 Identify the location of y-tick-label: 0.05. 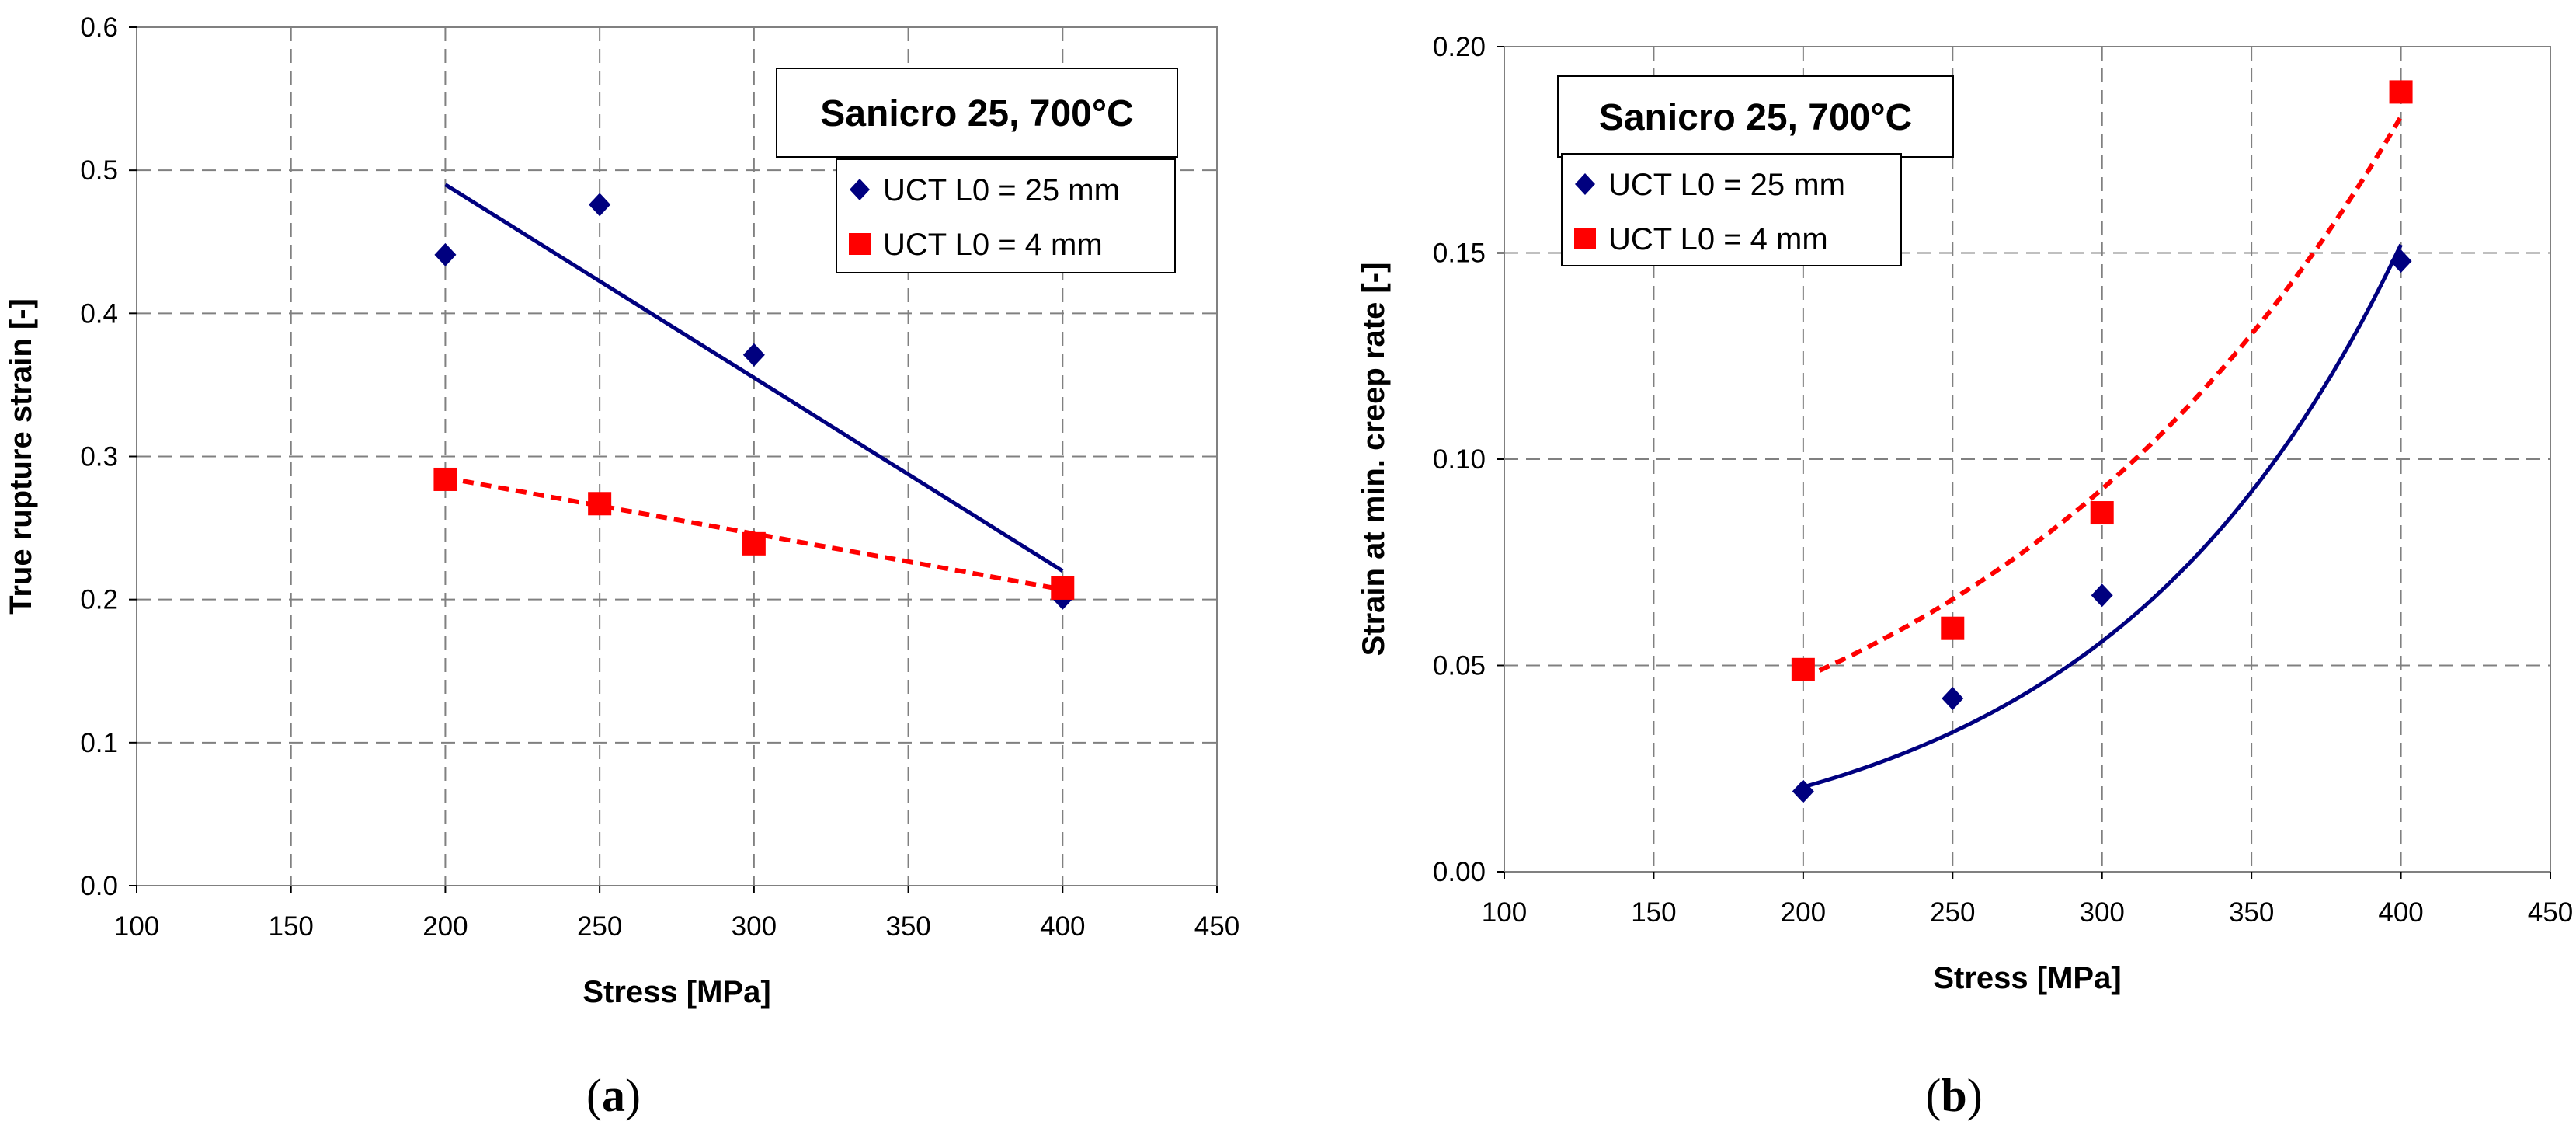
(1459, 666).